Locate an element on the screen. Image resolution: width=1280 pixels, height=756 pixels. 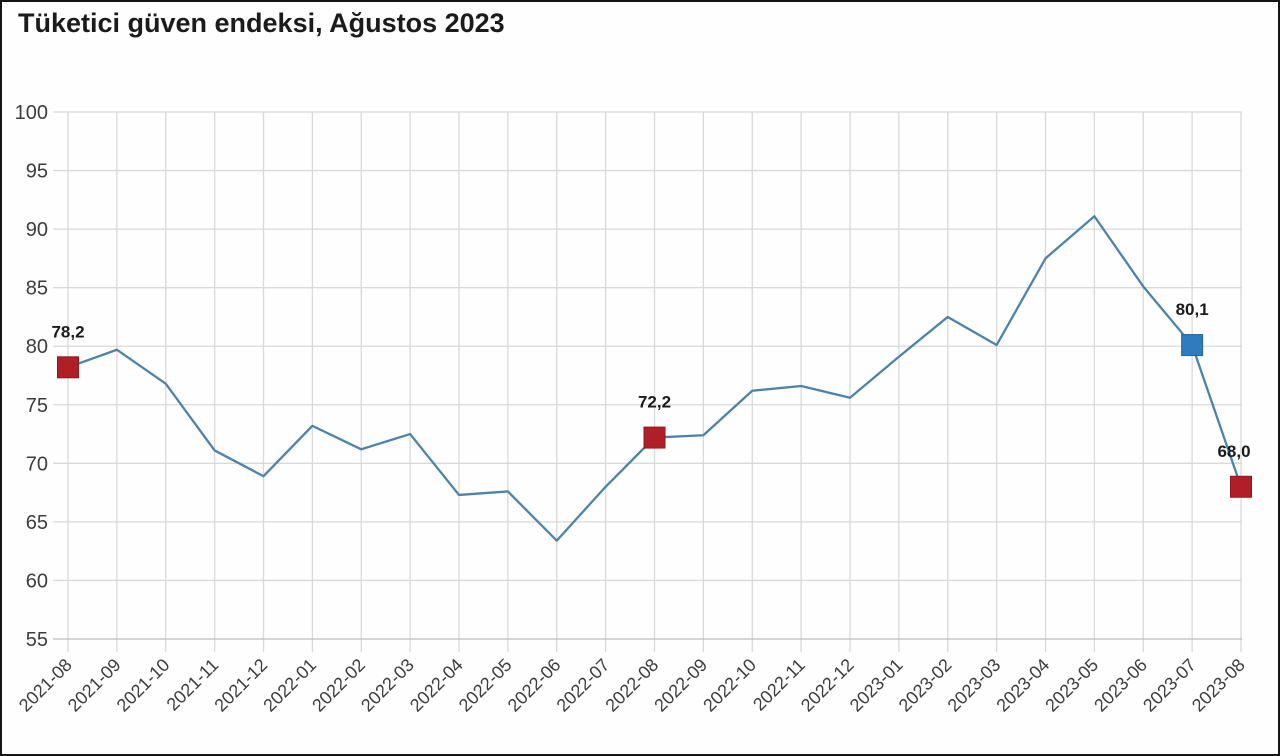
x-tick-label: 2021-09 is located at coordinates (94, 685).